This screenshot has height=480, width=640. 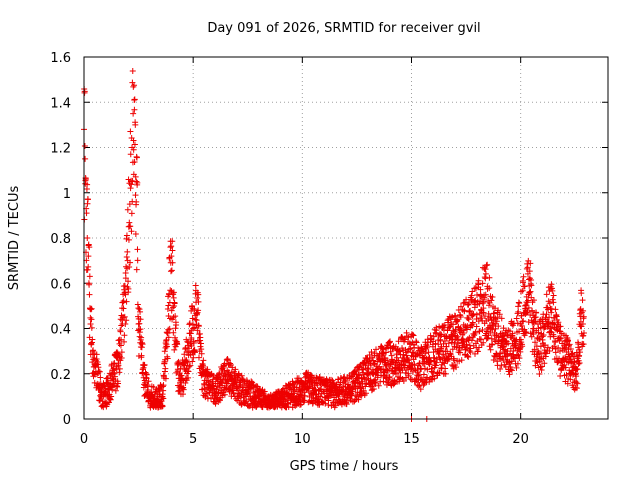 I want to click on x-tick-label: 5, so click(x=193, y=439).